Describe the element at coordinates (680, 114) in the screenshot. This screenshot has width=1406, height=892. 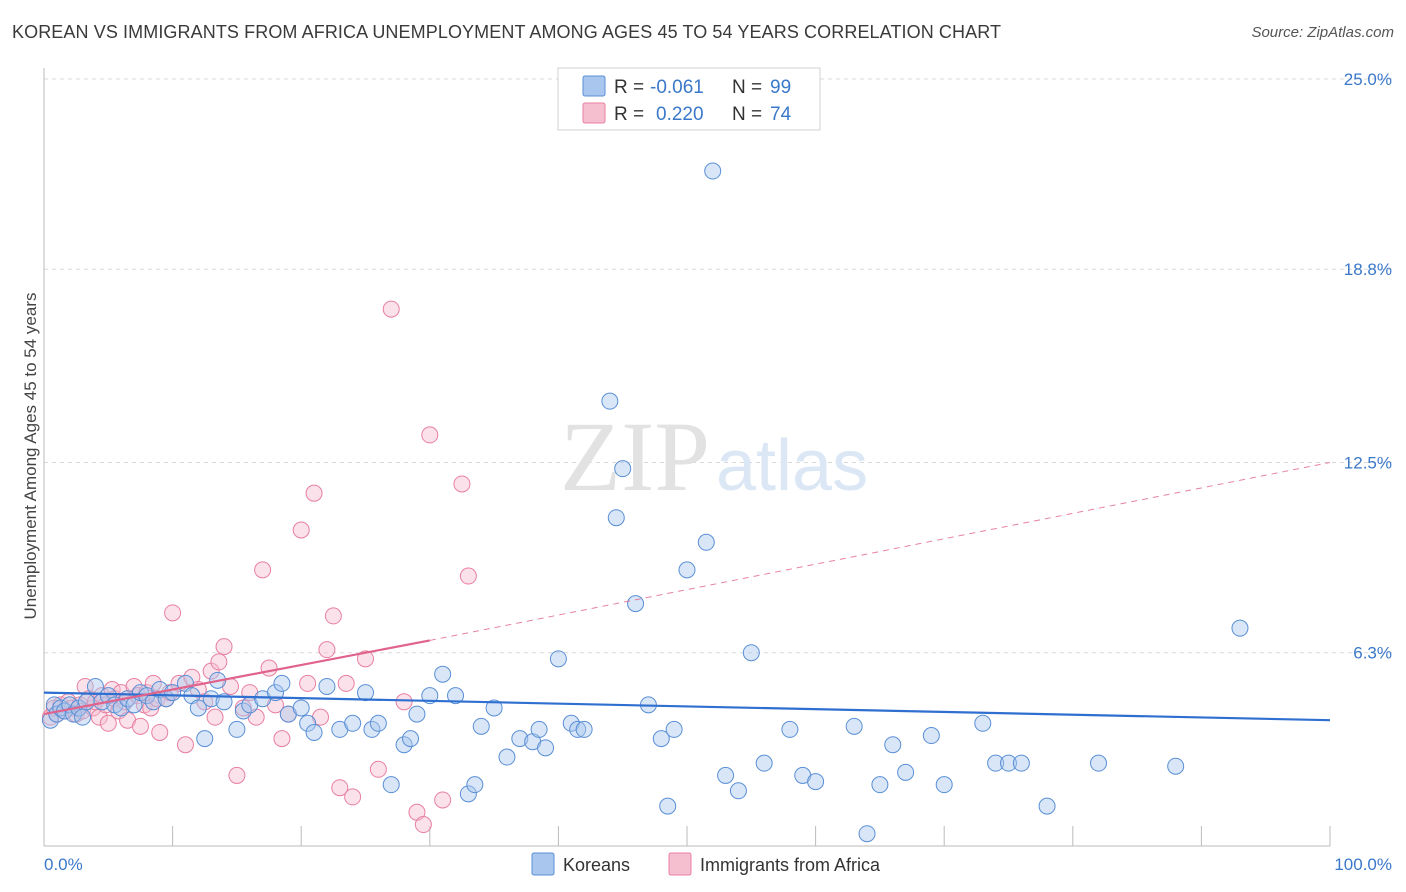
I see `legend-r-value-2: 0.220` at that location.